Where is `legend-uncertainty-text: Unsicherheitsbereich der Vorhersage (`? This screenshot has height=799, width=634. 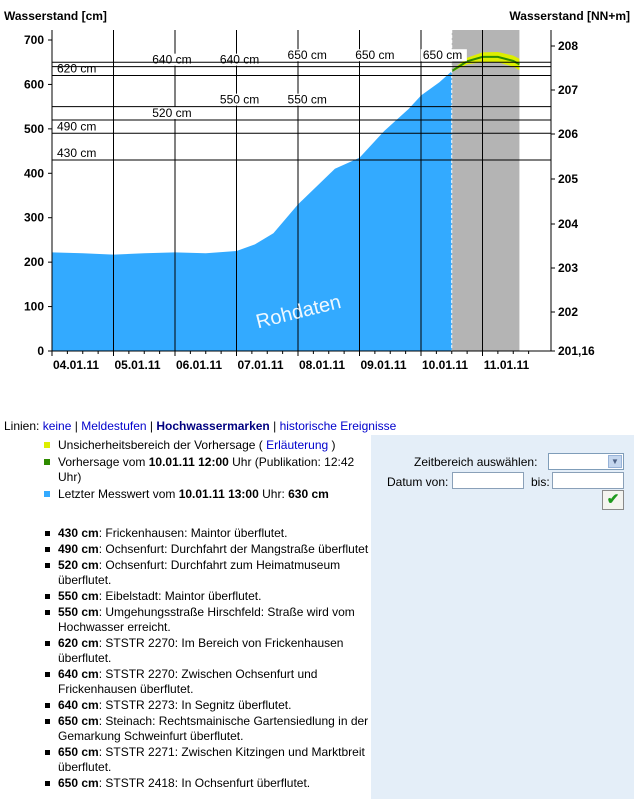
legend-uncertainty-text: Unsicherheitsbereich der Vorhersage ( is located at coordinates (160, 445).